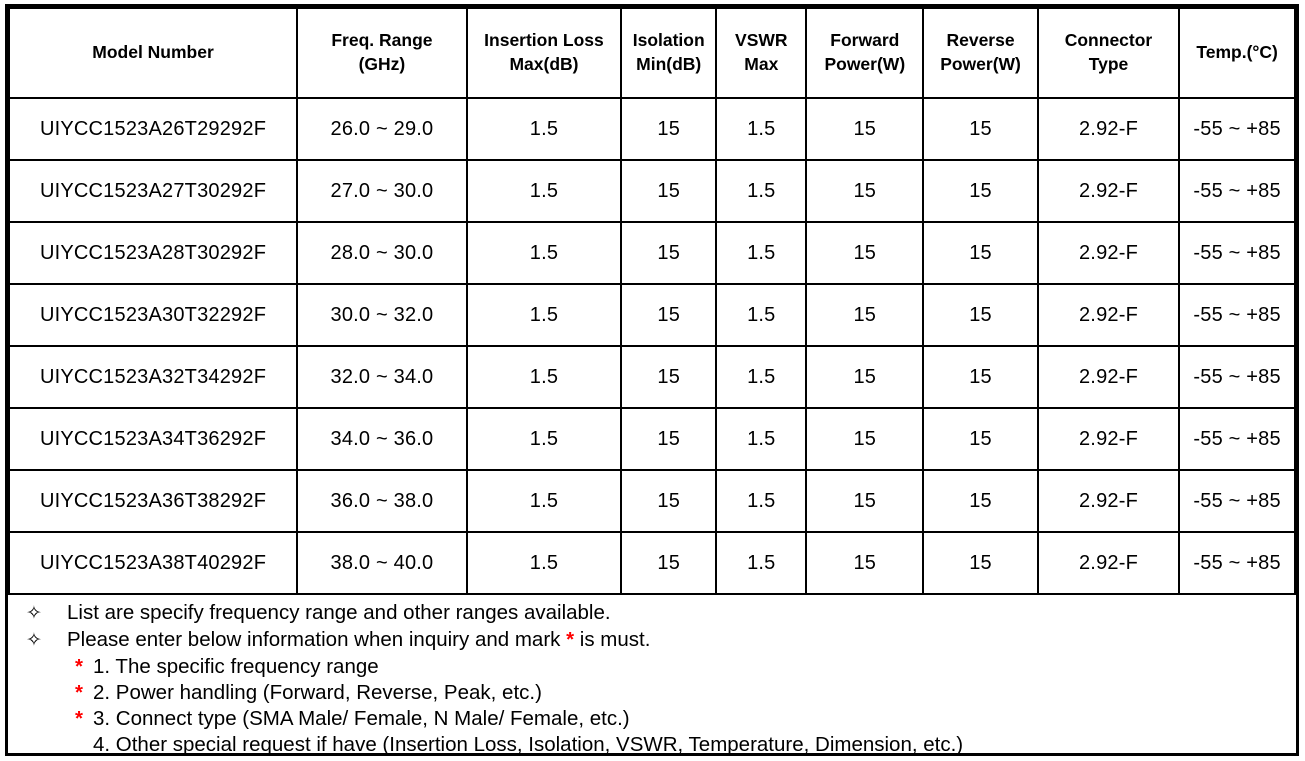  What do you see at coordinates (153, 439) in the screenshot?
I see `model-number-cell: UIYCC1523A34T36292F` at bounding box center [153, 439].